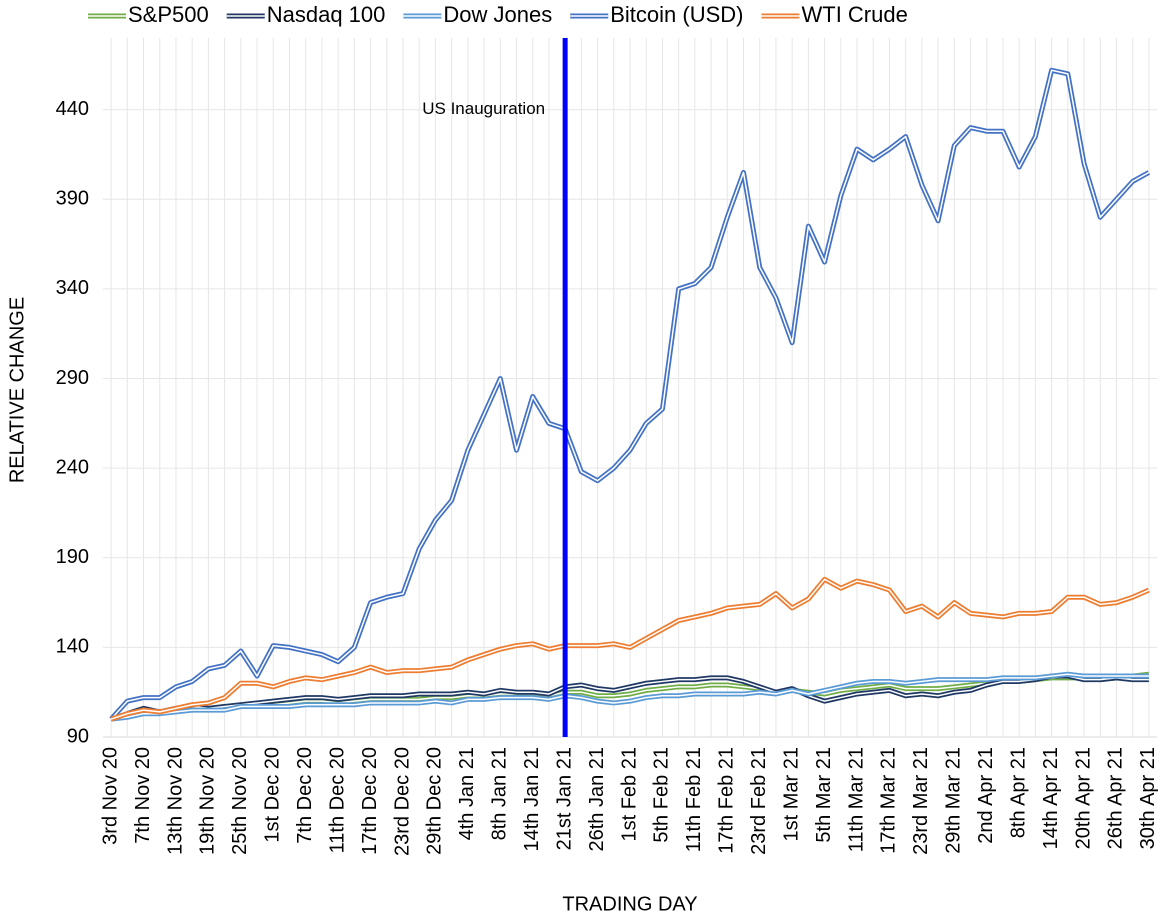 Image resolution: width=1163 pixels, height=919 pixels. I want to click on x-tick-label: 13th Nov 20, so click(175, 801).